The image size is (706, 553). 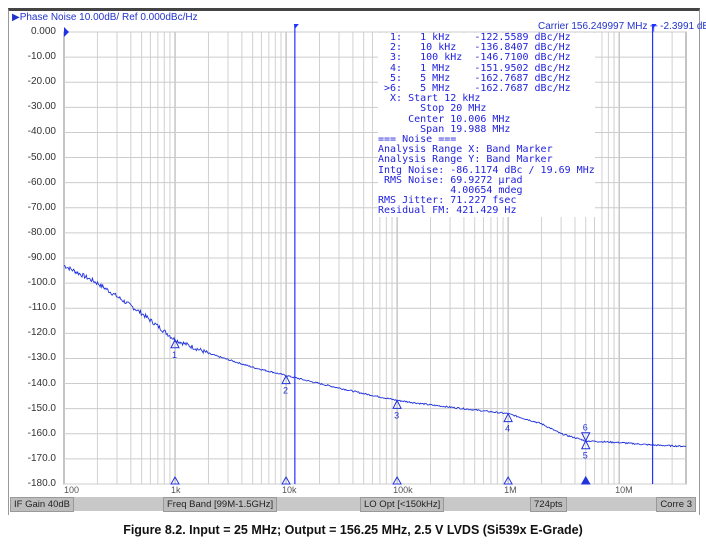 I want to click on marker-table-line: Residual FM: 421.429 Hz, so click(x=447, y=211).